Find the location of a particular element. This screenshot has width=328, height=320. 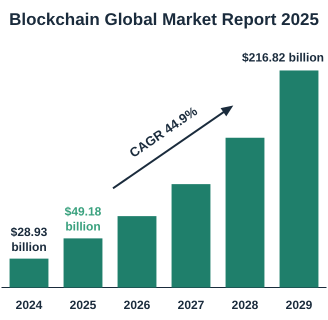

data-label: $216.82 billion is located at coordinates (283, 57).